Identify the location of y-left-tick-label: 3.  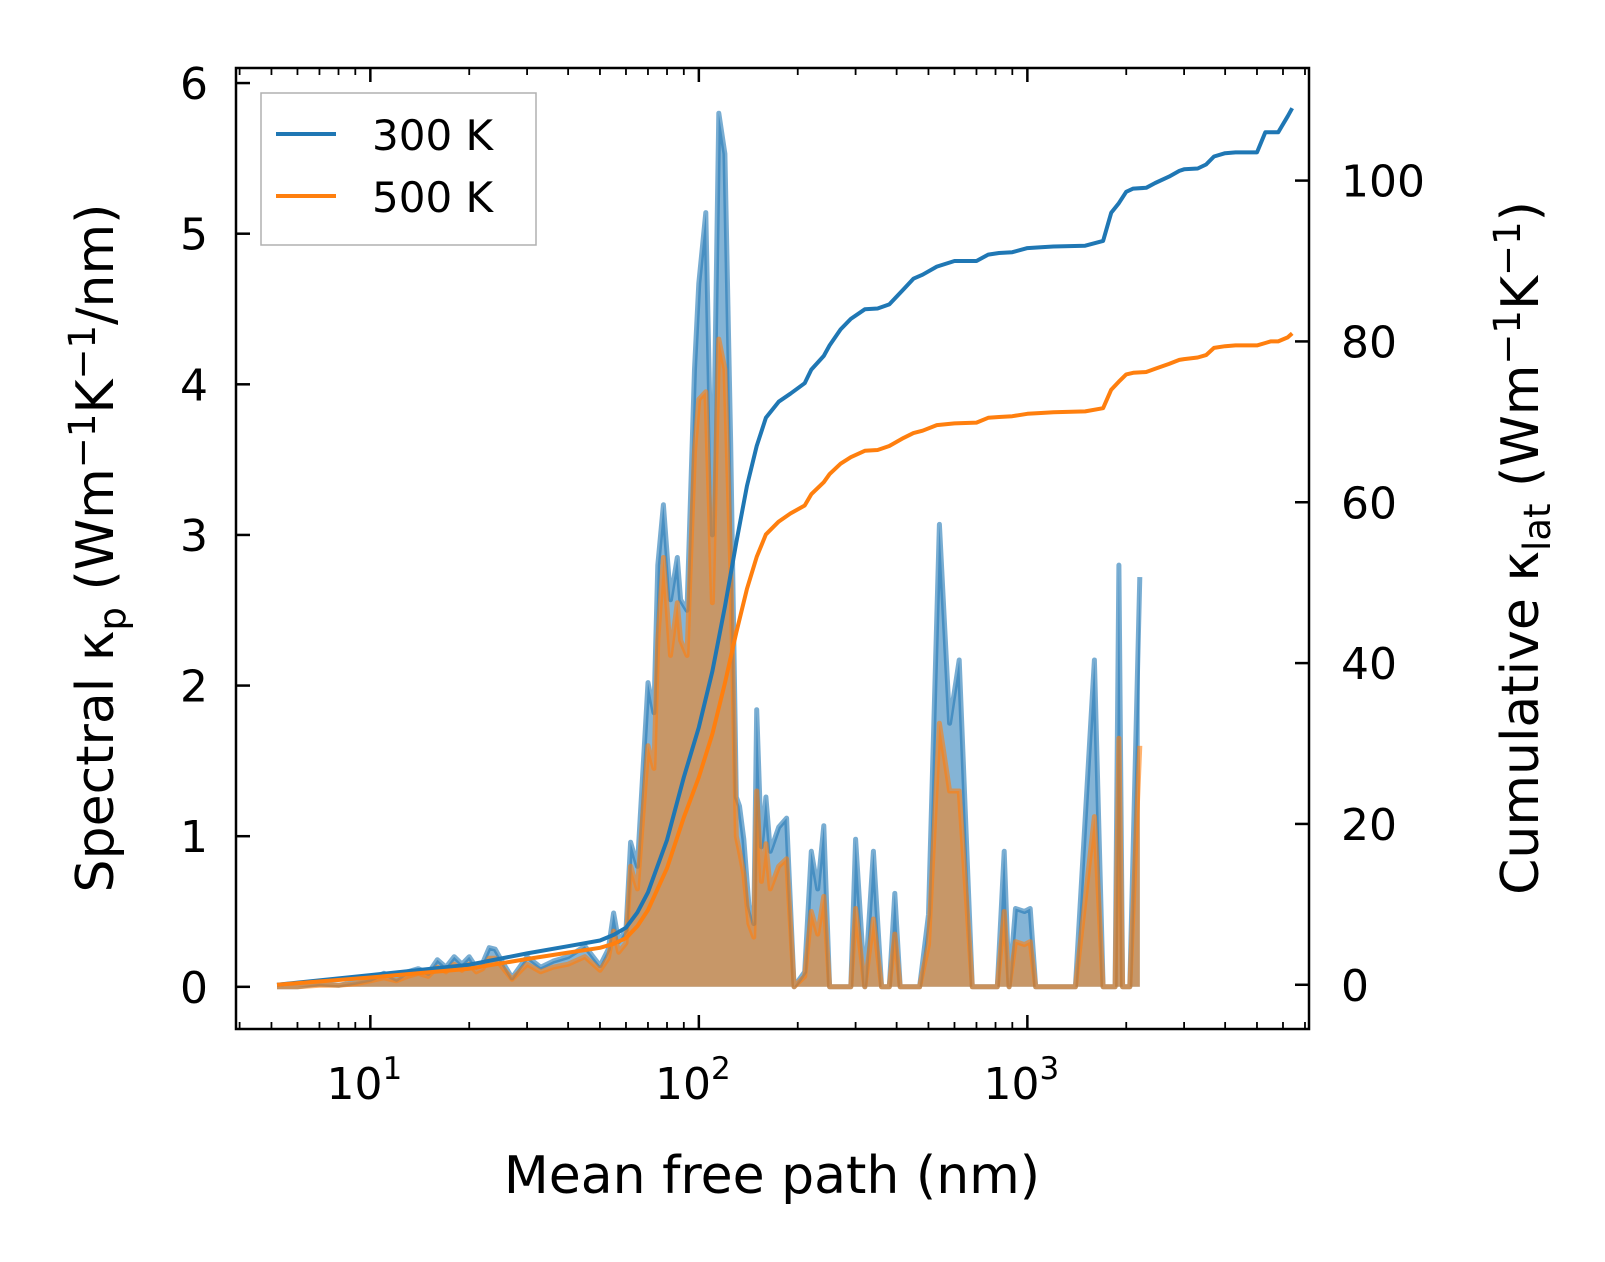
(194, 536).